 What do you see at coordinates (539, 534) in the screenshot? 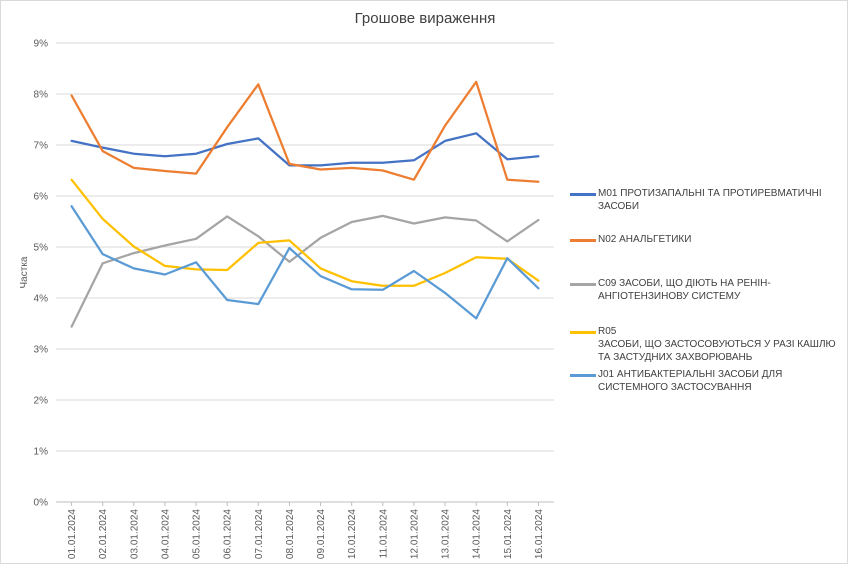
I see `x-tick-label: 16.01.2024` at bounding box center [539, 534].